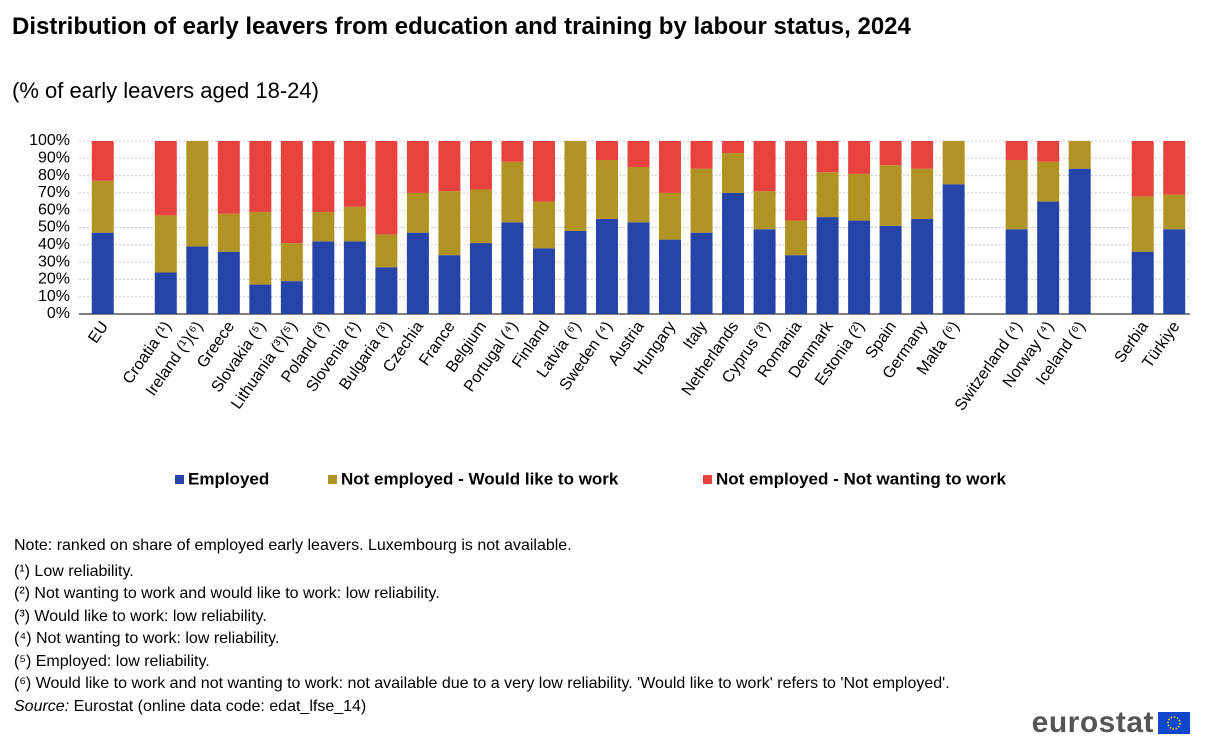 Image resolution: width=1210 pixels, height=750 pixels. Describe the element at coordinates (54, 244) in the screenshot. I see `y-tick-label: 40%` at that location.